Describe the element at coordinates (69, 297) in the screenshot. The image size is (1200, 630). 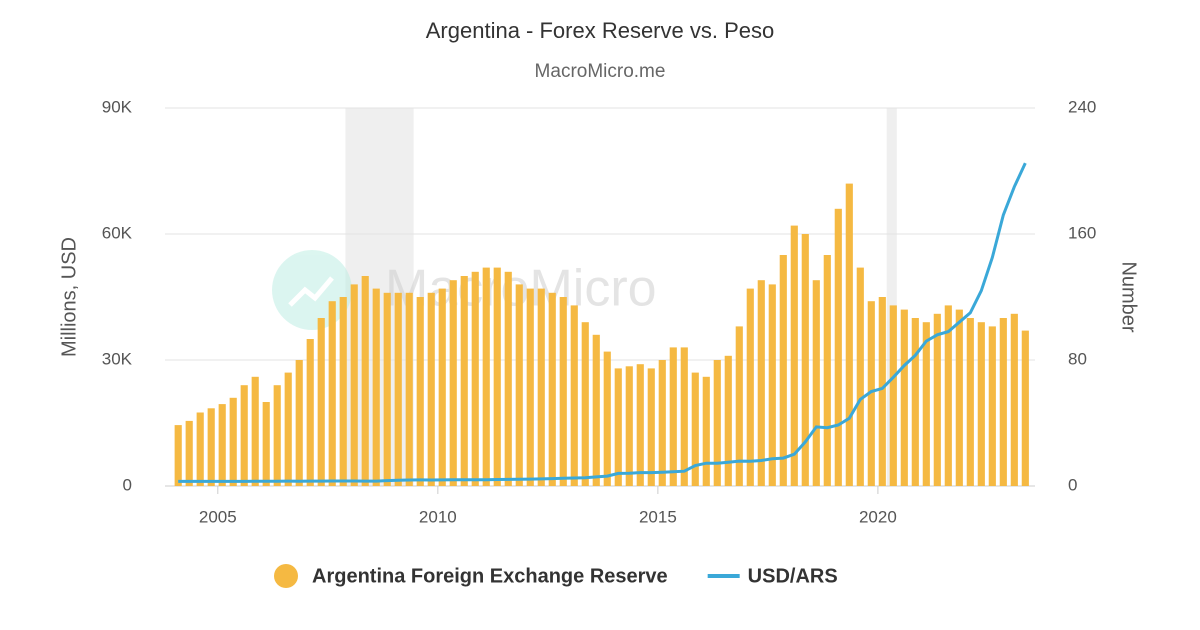
I see `y-axis-title: Millions, USD` at that location.